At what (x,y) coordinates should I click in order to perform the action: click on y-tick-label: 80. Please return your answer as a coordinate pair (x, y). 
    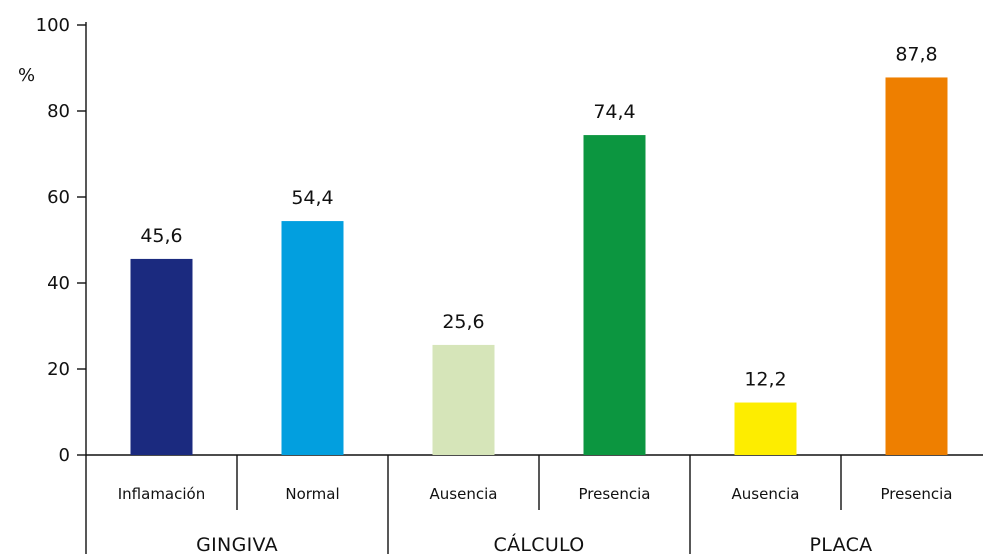
    Looking at the image, I should click on (58, 111).